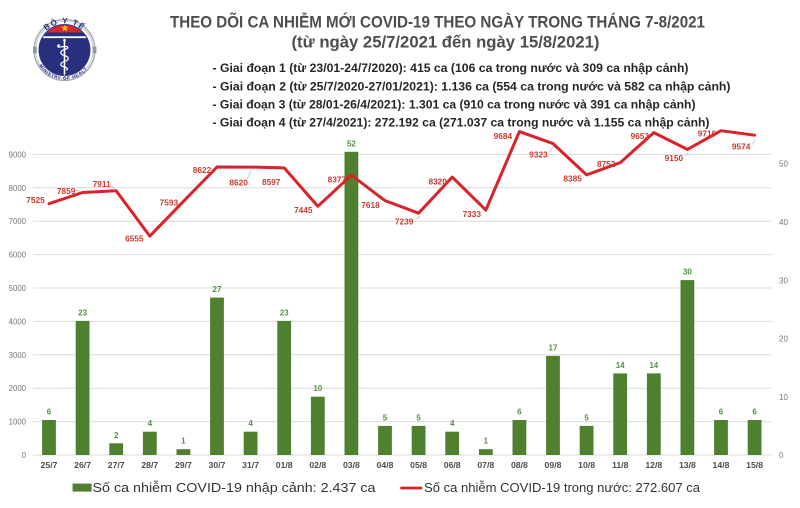 This screenshot has height=508, width=800. Describe the element at coordinates (606, 164) in the screenshot. I see `svg-text: 8752` at that location.